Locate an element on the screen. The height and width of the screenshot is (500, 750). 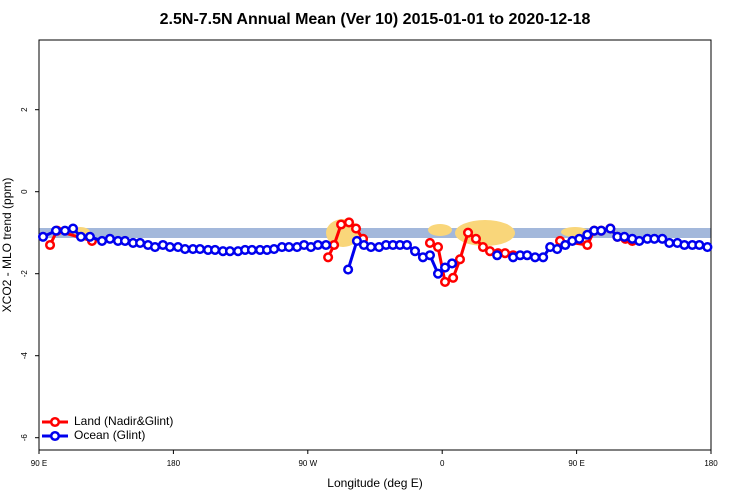
legend-label: Land (Nadir&Glint) is located at coordinates (123, 421).